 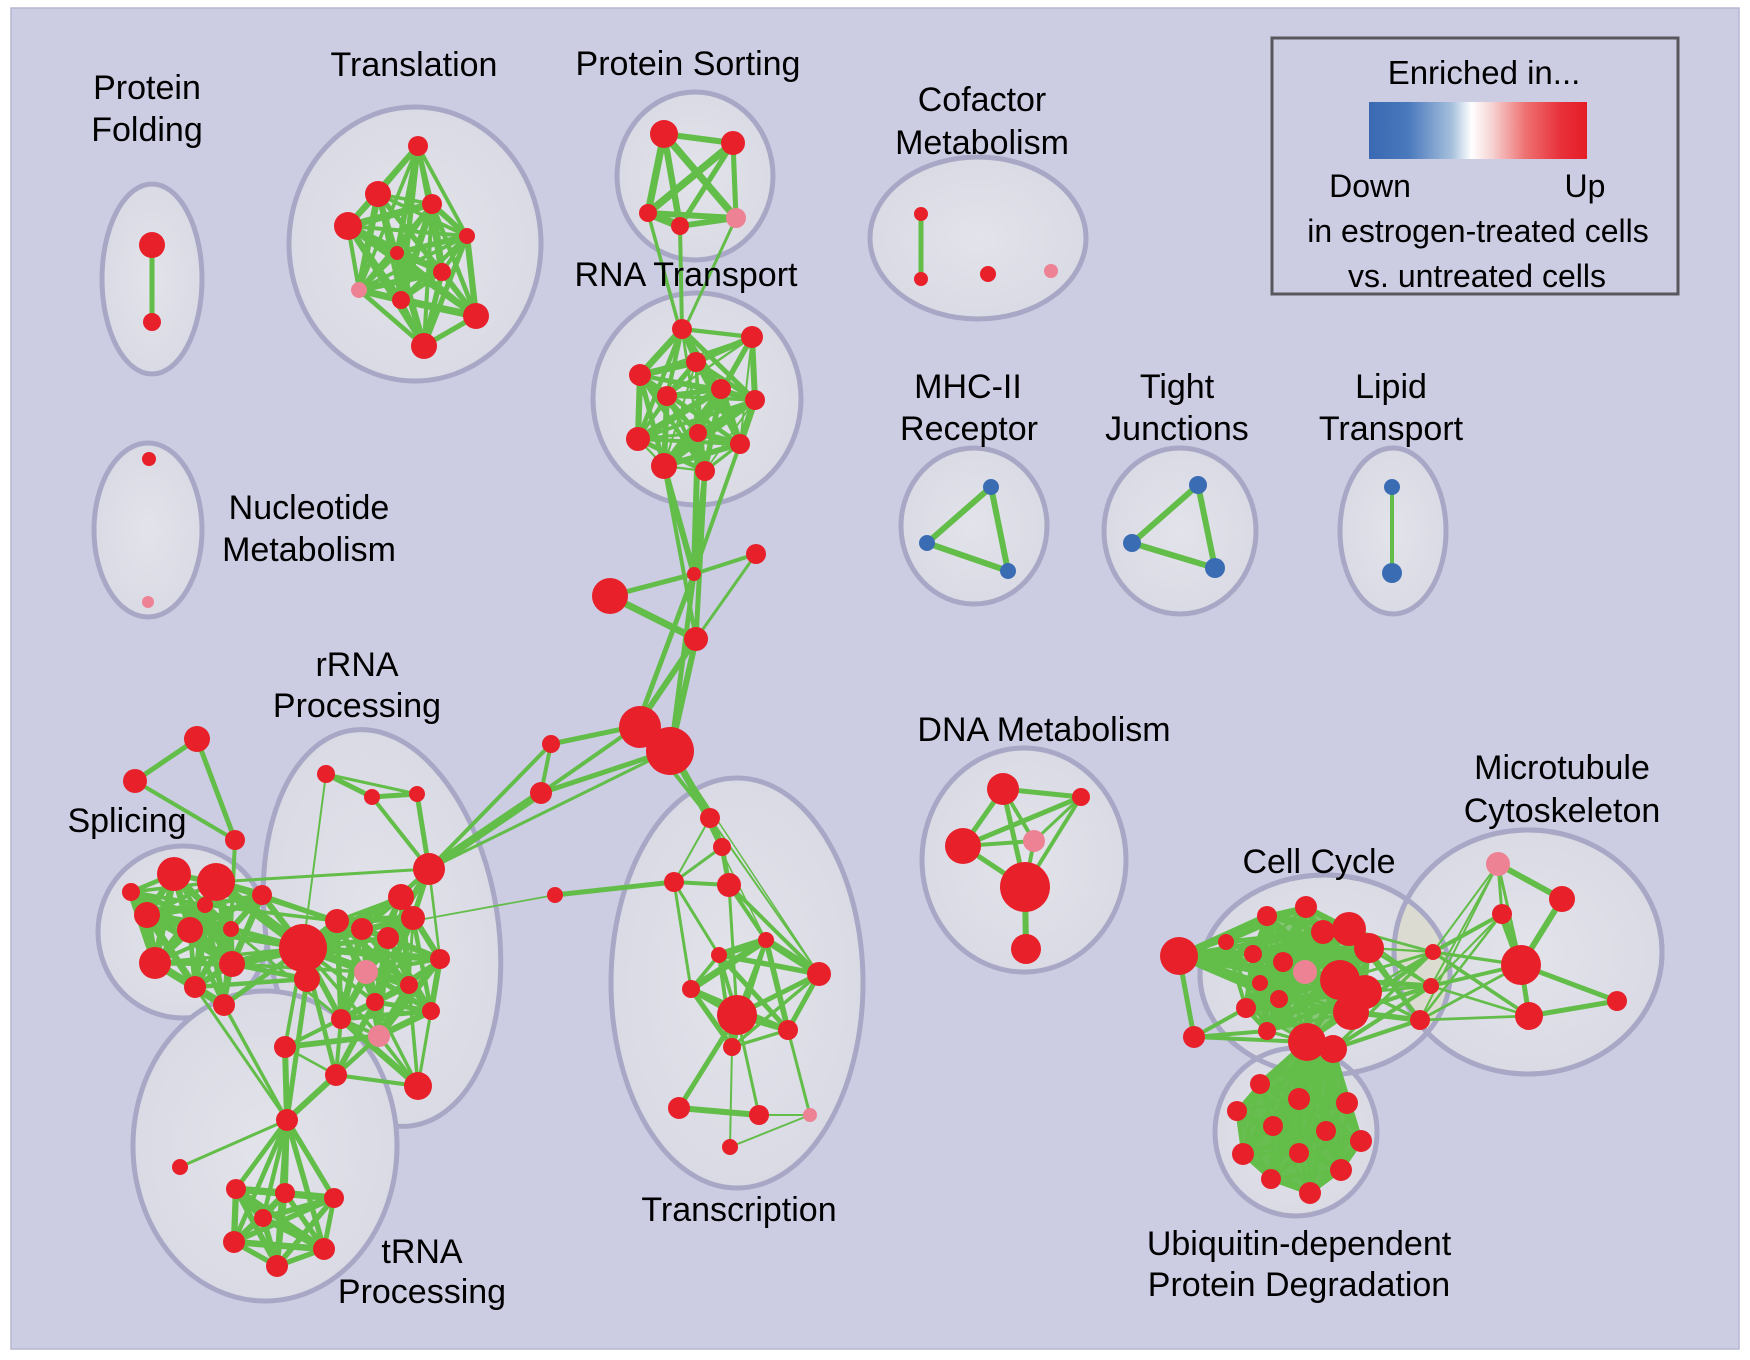 What do you see at coordinates (1318, 862) in the screenshot?
I see `svg-text: Cell Cycle` at bounding box center [1318, 862].